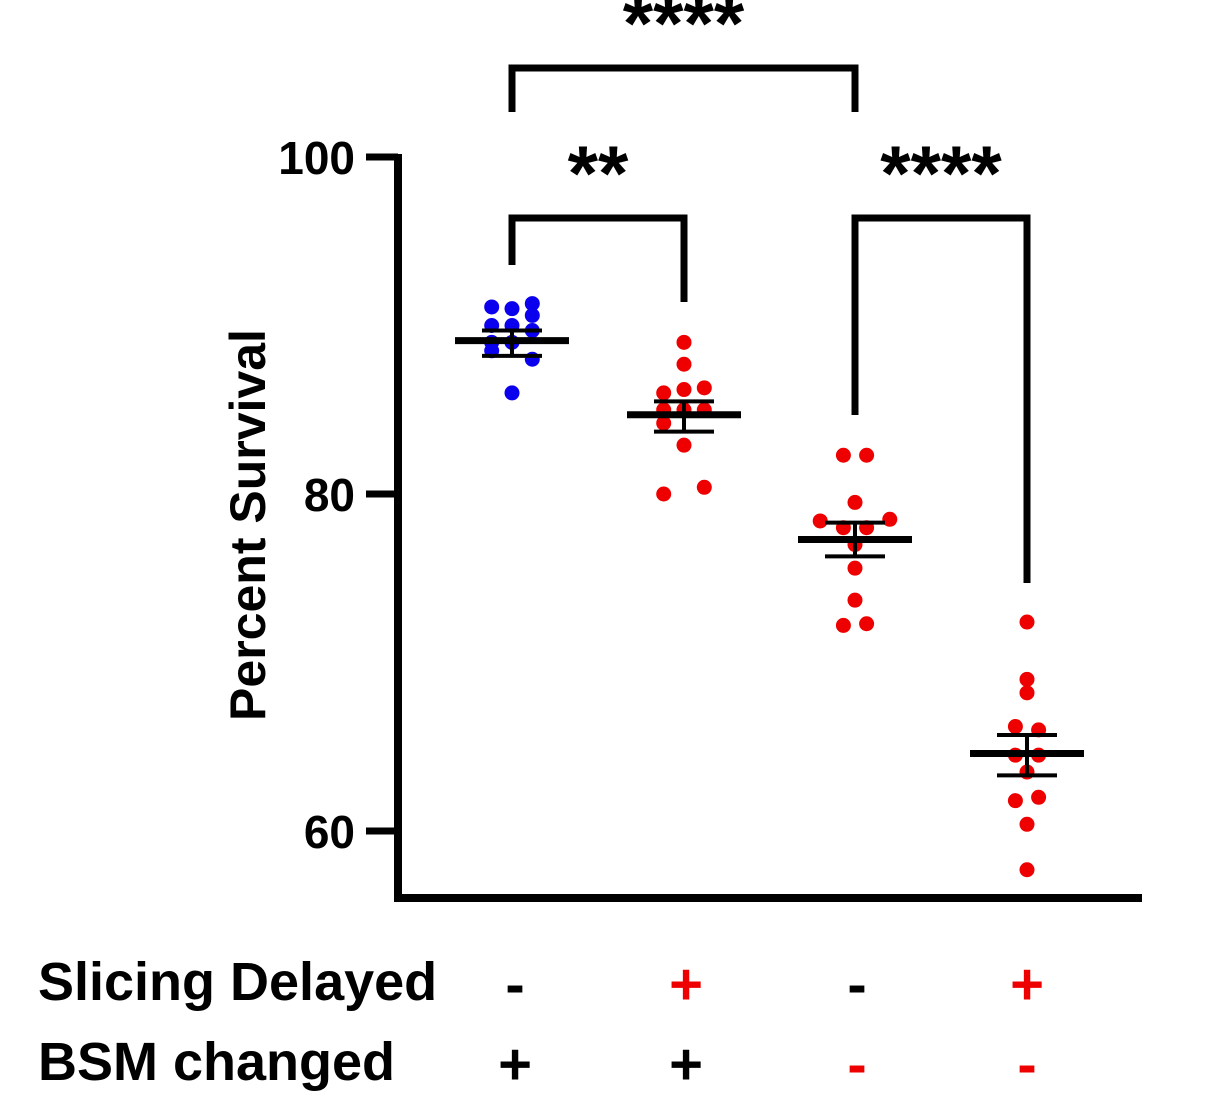  I want to click on y-tick-label-60: 60, so click(329, 832).